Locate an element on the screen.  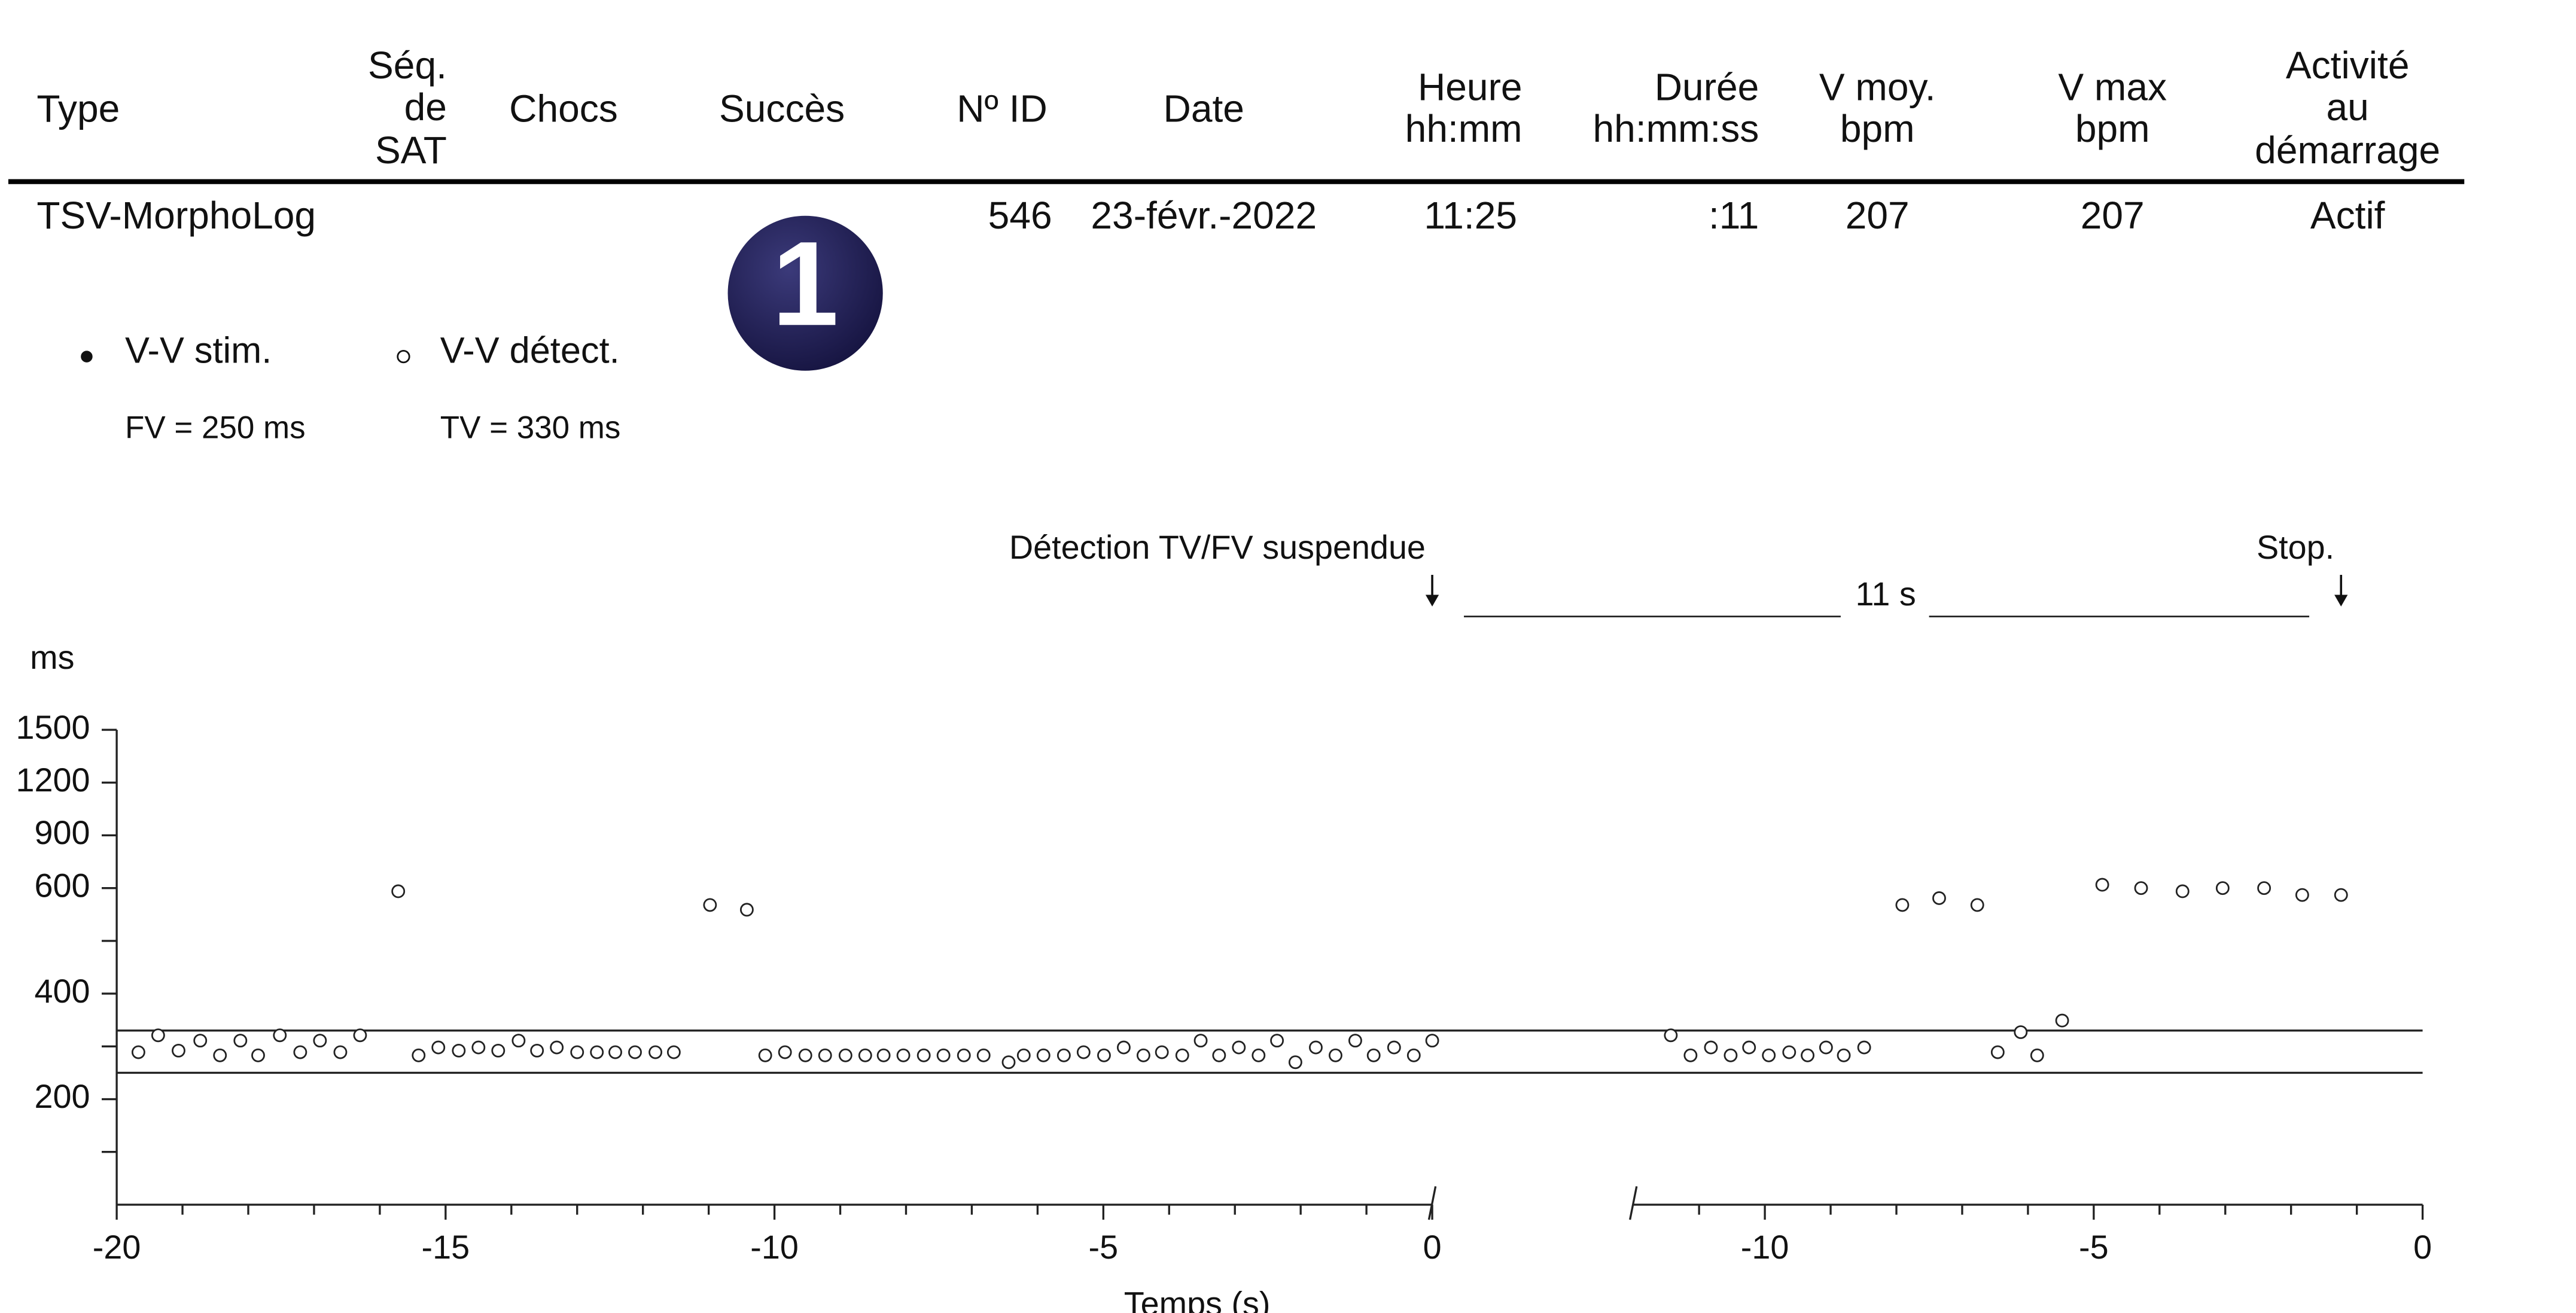
table-cell: Actif is located at coordinates (2347, 215).